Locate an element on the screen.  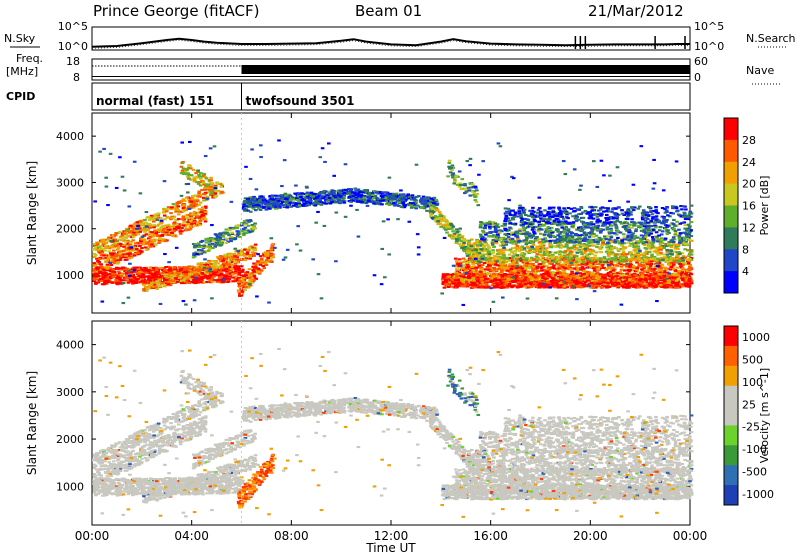
time-xtick: 20:00 is located at coordinates (590, 536).